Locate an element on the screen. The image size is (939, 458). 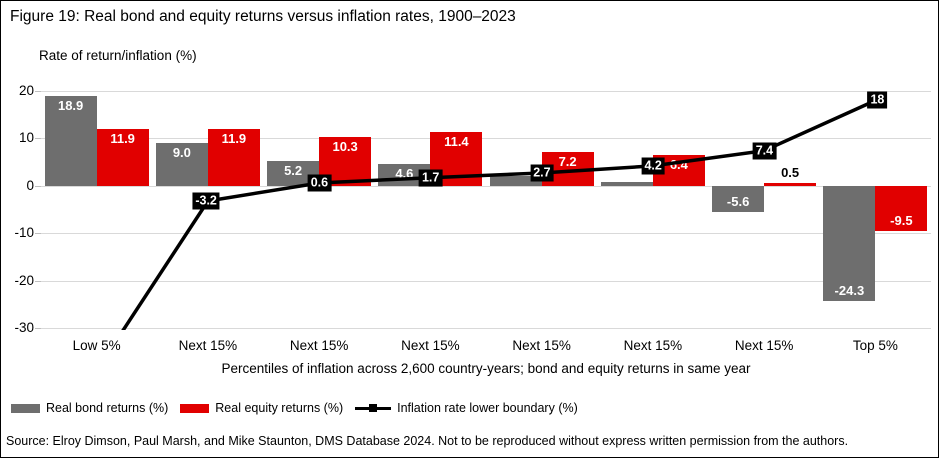
inflation-value-label: 1.7 is located at coordinates (430, 178).